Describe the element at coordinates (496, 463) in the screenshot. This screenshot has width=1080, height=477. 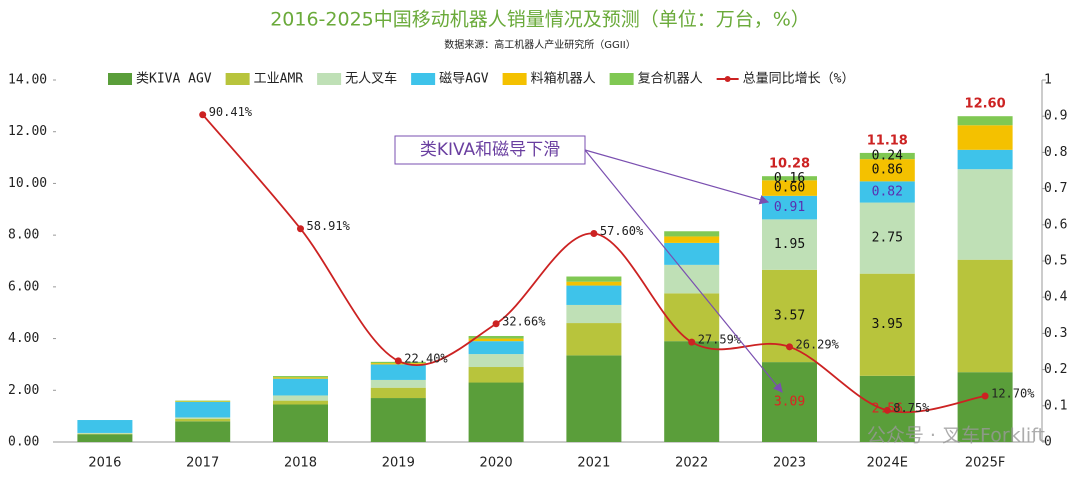
I see `x-tick-label: 2020` at that location.